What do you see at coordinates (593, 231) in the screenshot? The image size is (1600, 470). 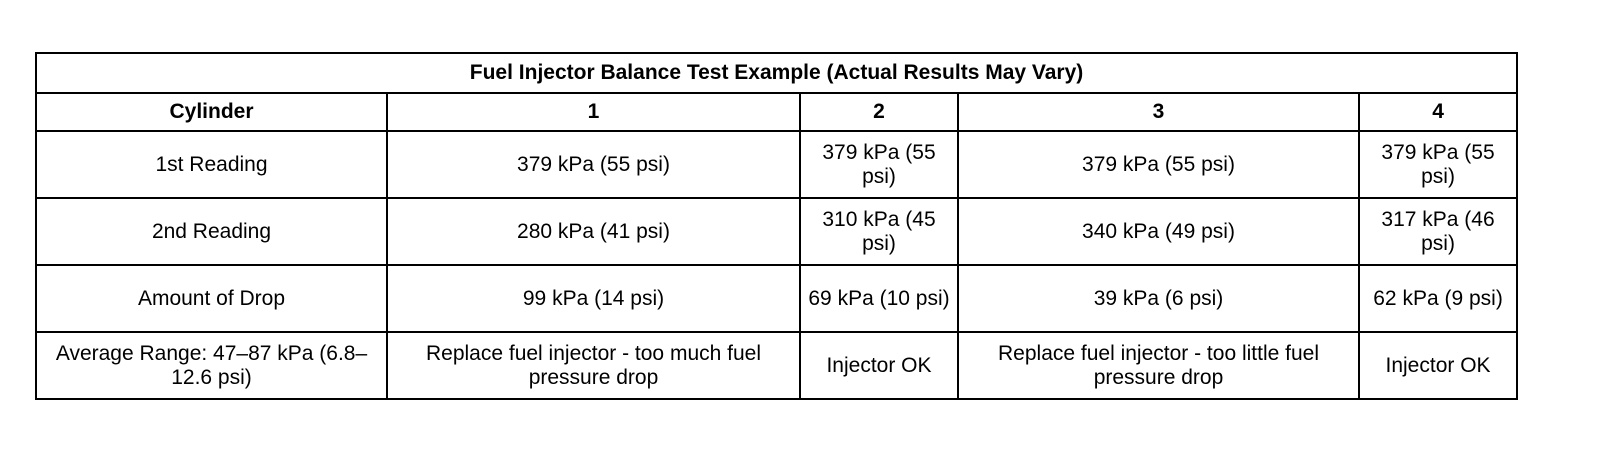 I see `table-cell: 280 kPa (41 psi)` at bounding box center [593, 231].